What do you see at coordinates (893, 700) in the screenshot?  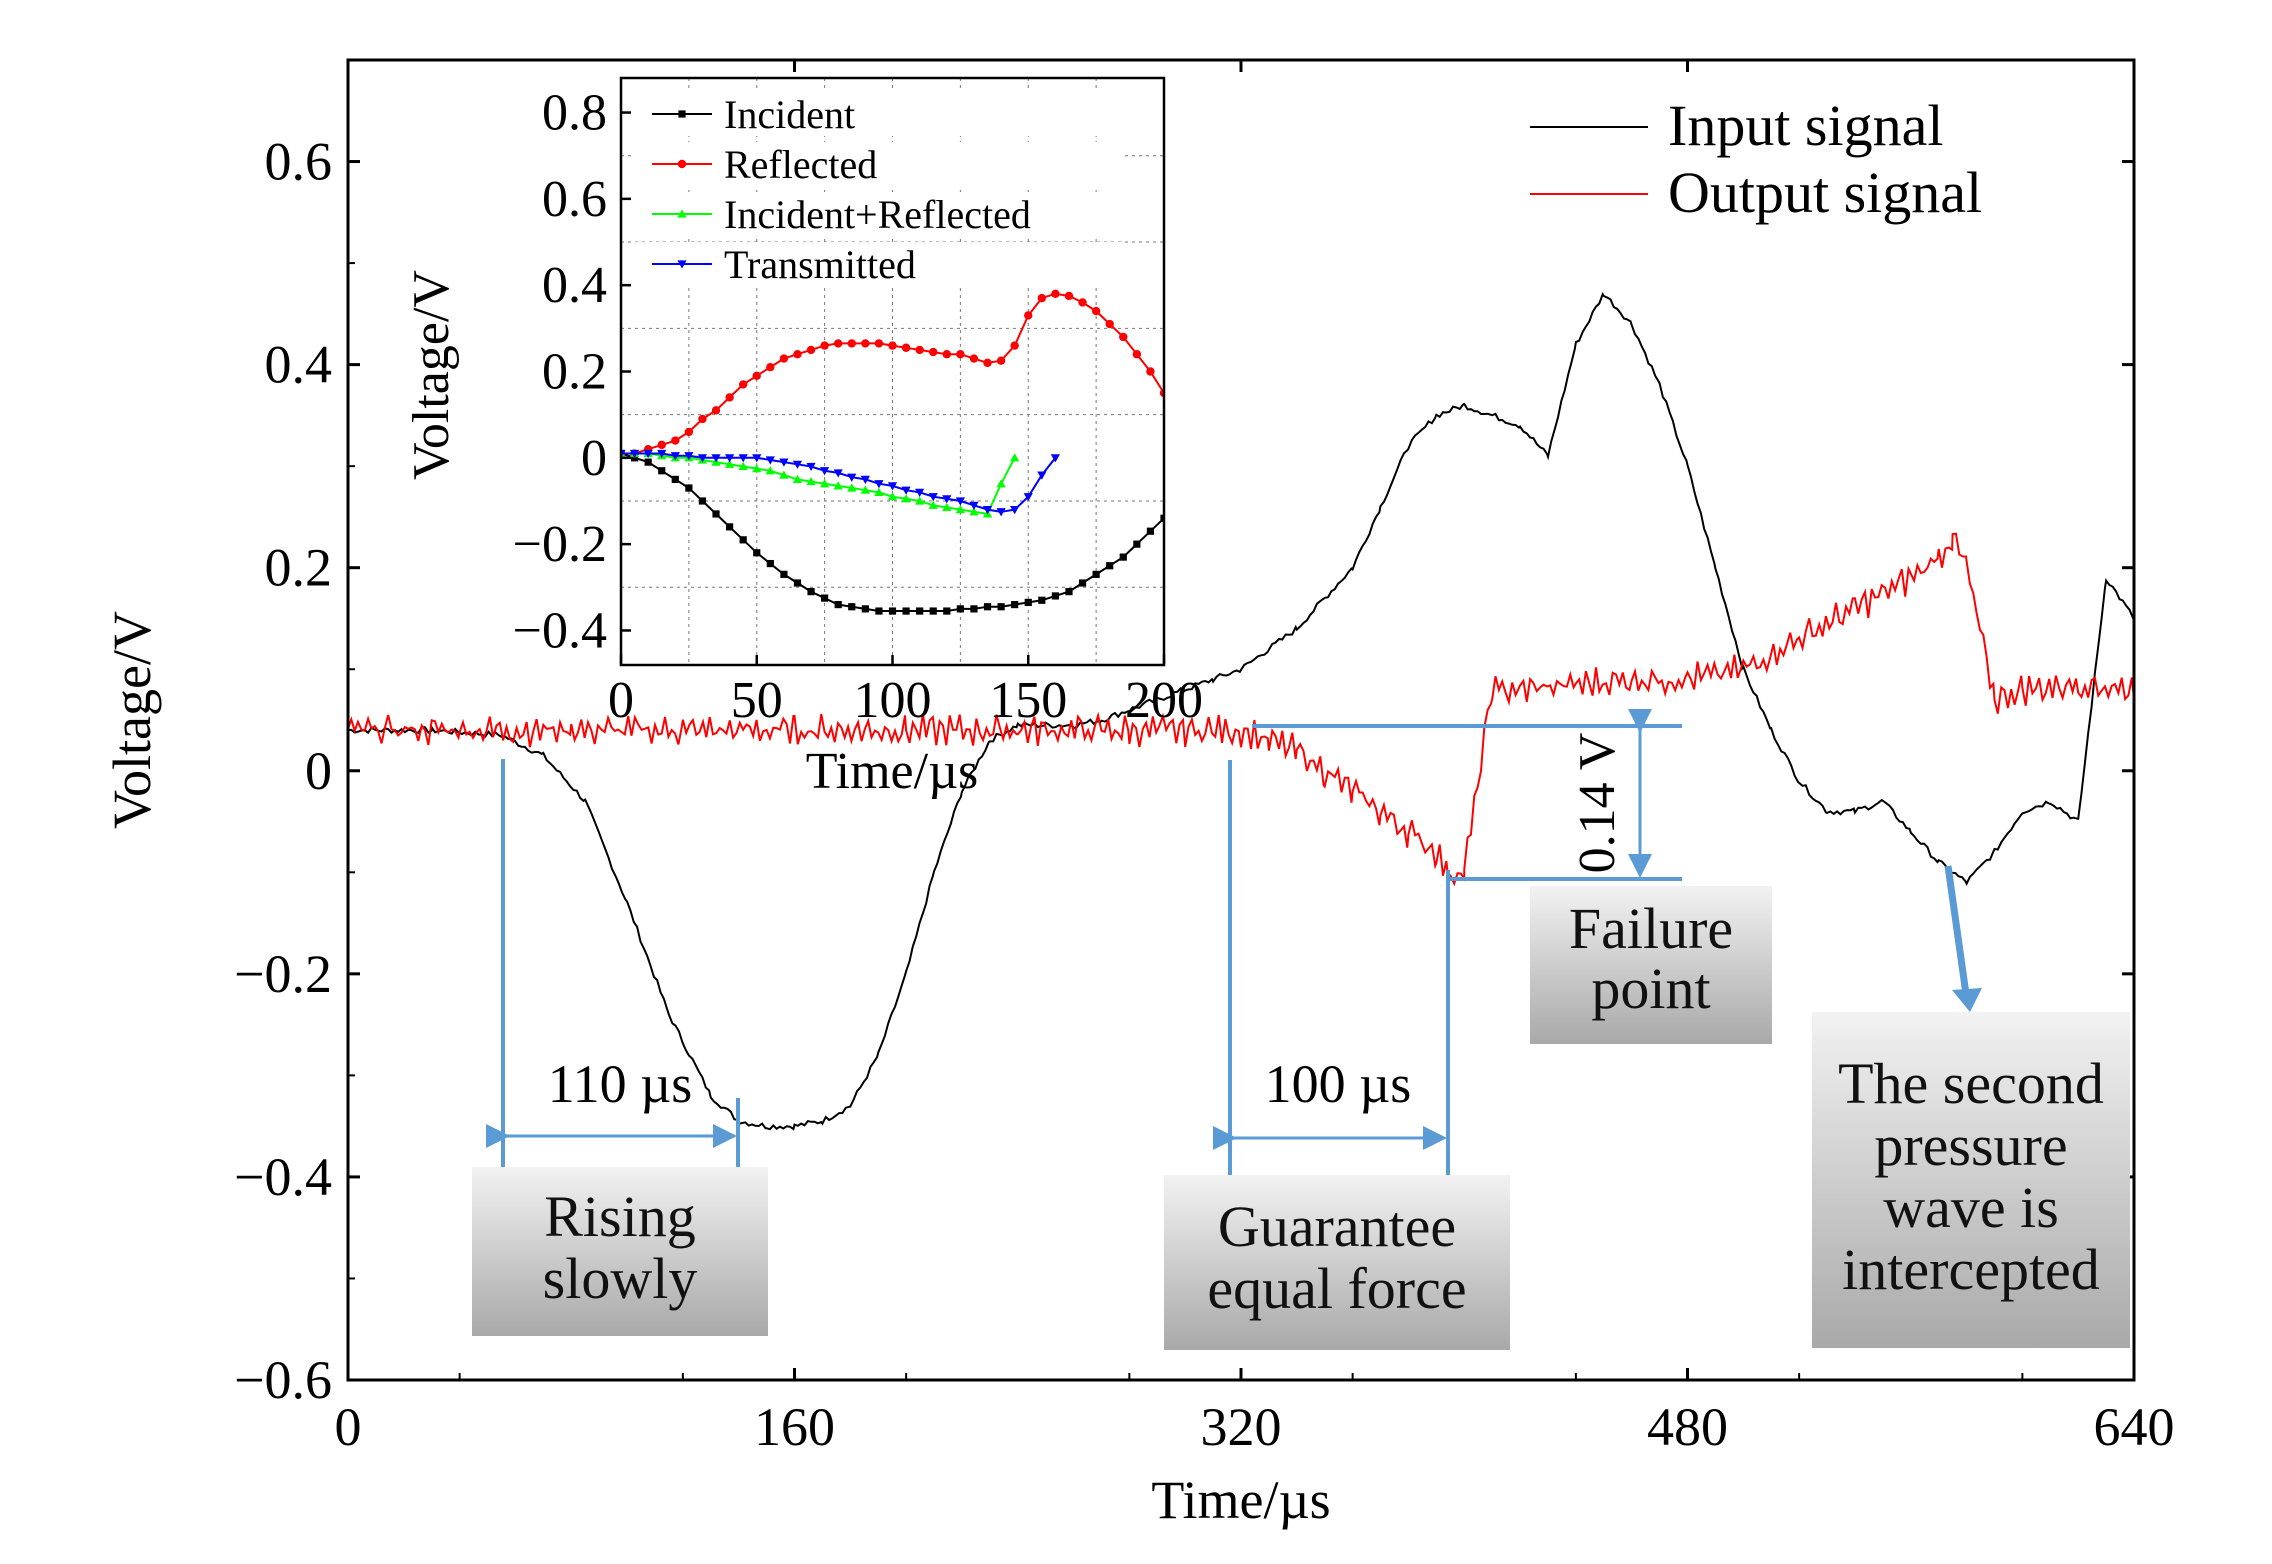 I see `inset-x-tick-label: 100` at bounding box center [893, 700].